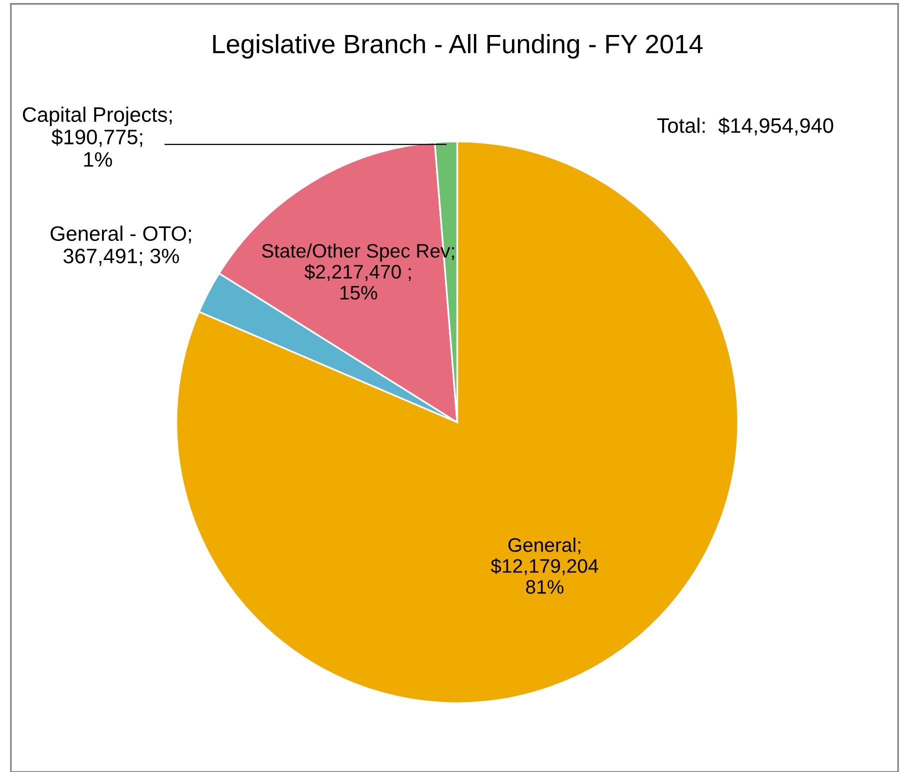 The width and height of the screenshot is (909, 772). What do you see at coordinates (97, 136) in the screenshot?
I see `slice-label: Capital Projects; $190,775; 1%` at bounding box center [97, 136].